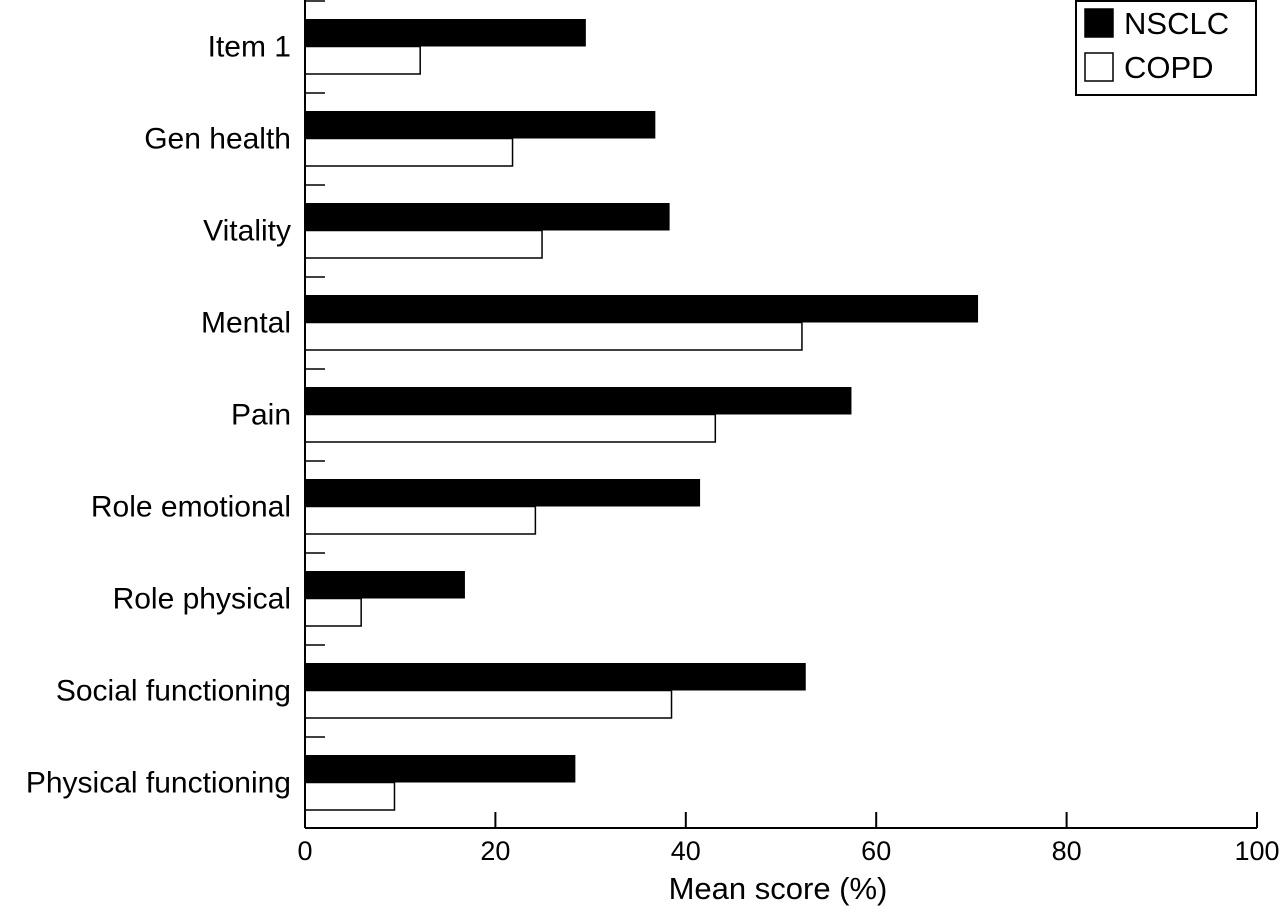  I want to click on x-tick-label: 60, so click(876, 851).